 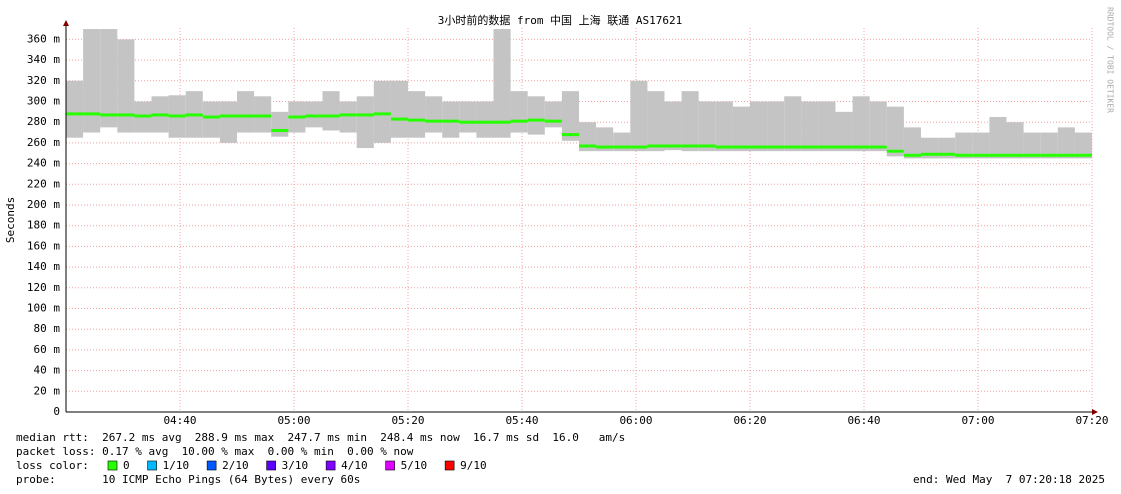 I want to click on loss-color-label: loss color:, so click(x=52, y=465).